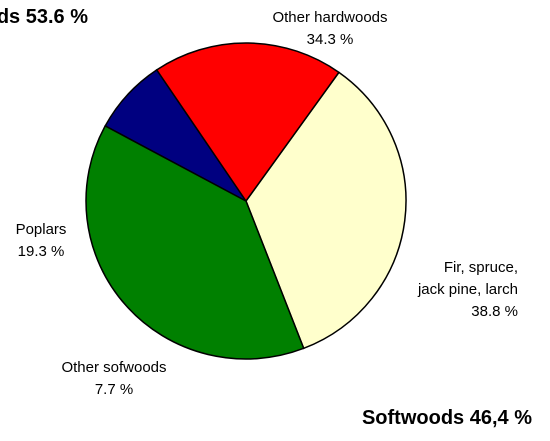 Image resolution: width=550 pixels, height=441 pixels. What do you see at coordinates (114, 389) in the screenshot?
I see `slice-value-label: 7.7 %` at bounding box center [114, 389].